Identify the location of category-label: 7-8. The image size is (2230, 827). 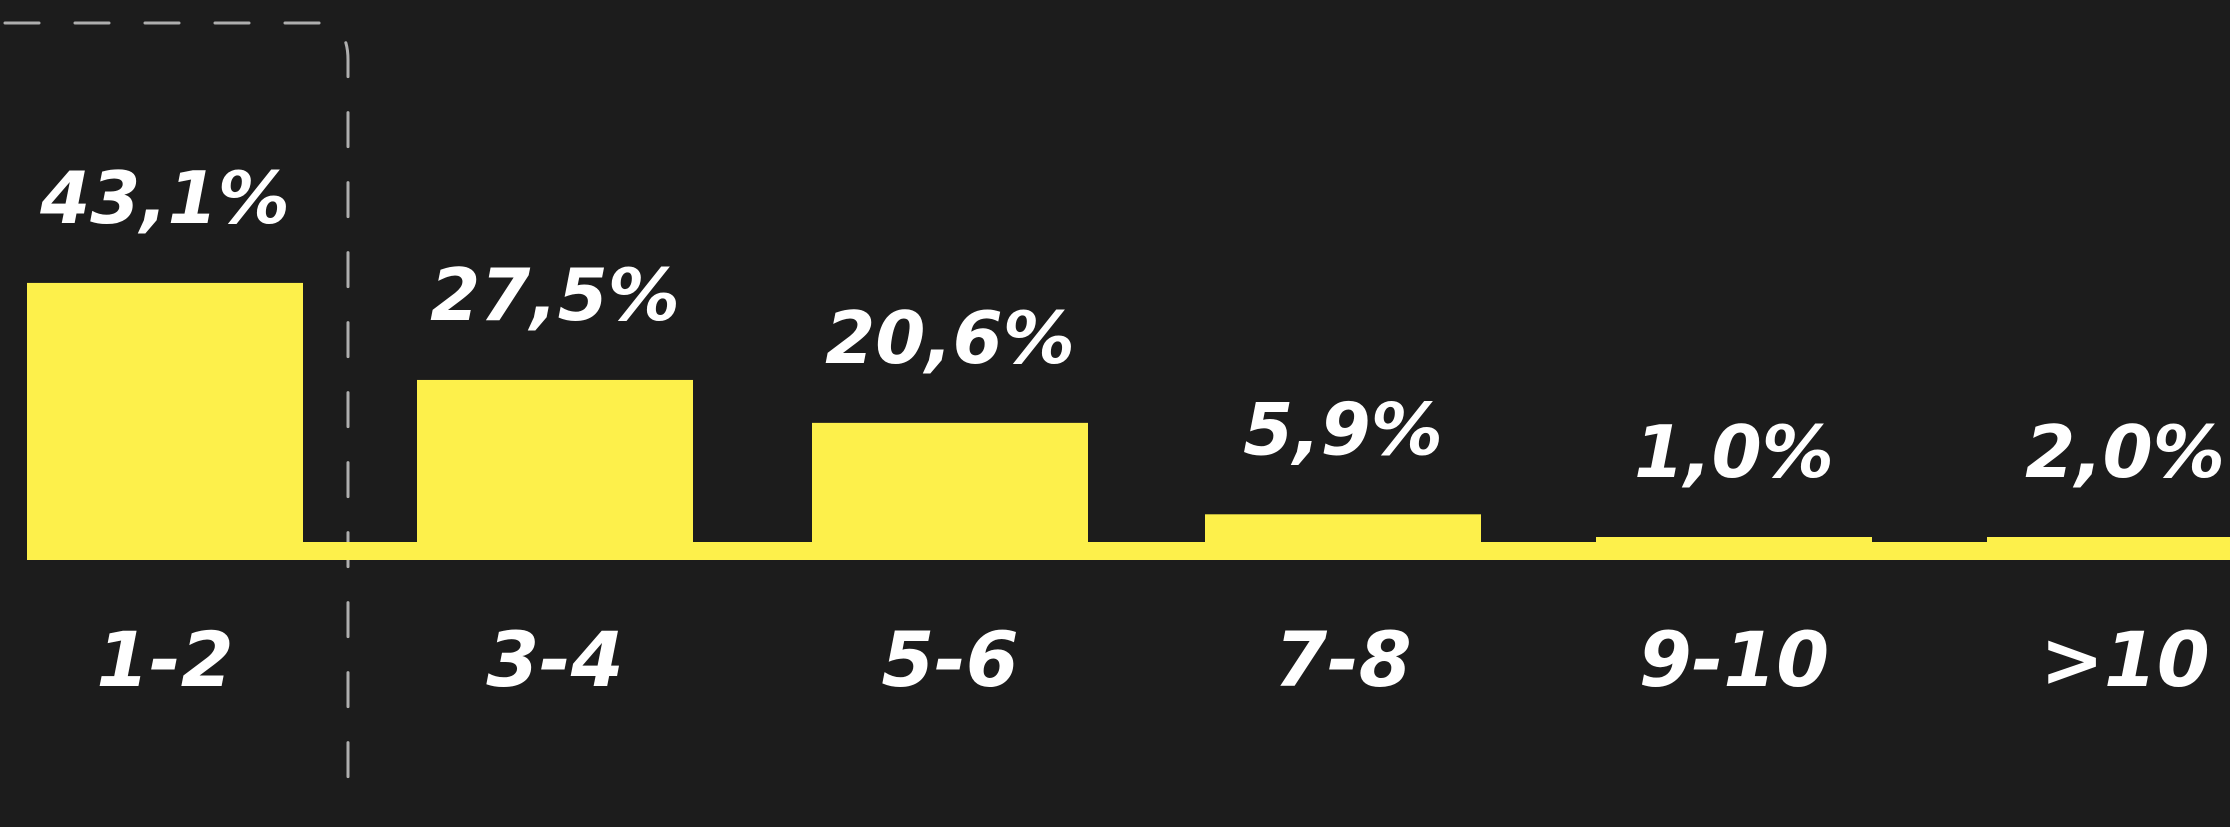
(1342, 659).